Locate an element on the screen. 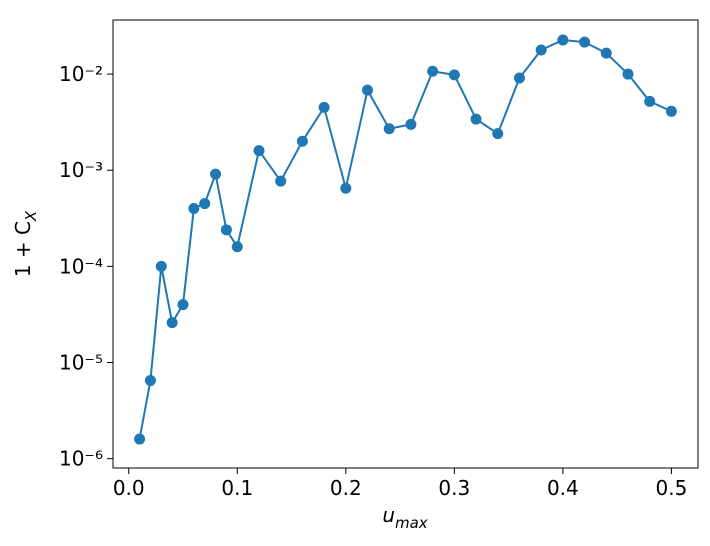 This screenshot has width=710, height=546. x-tick-label: 0.5 is located at coordinates (672, 488).